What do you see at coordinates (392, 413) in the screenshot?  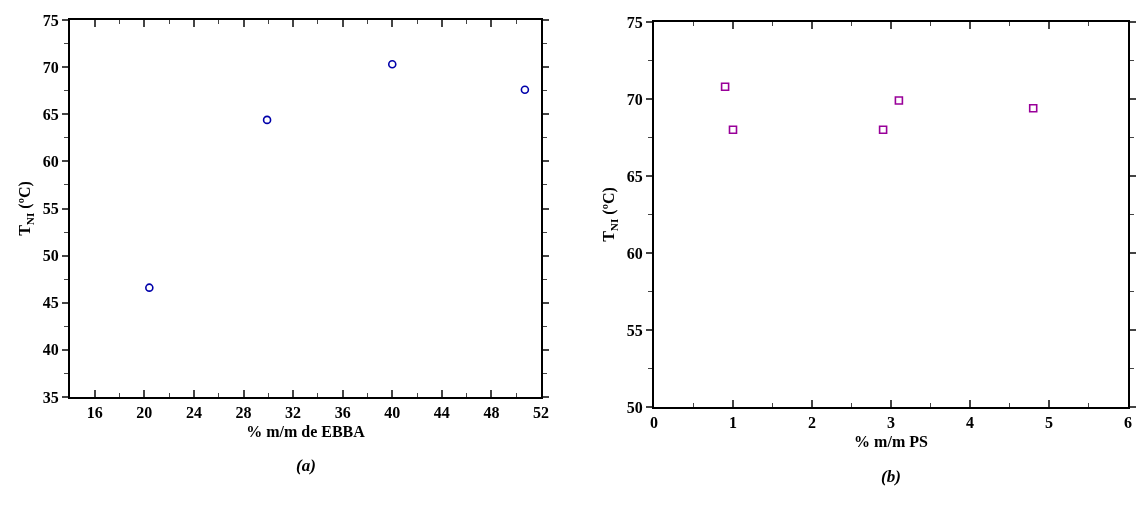 I see `x-tick-label: 40` at bounding box center [392, 413].